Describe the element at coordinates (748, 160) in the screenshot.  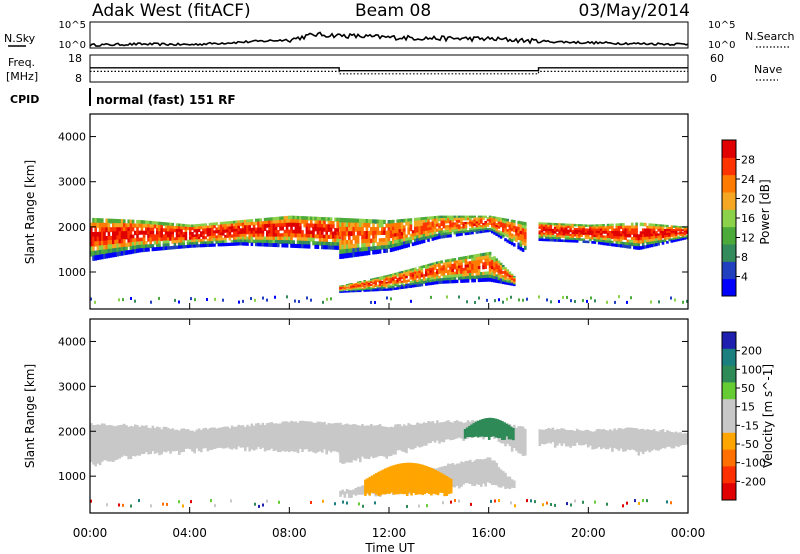
I see `power-colorbar-tick-label: 28` at that location.